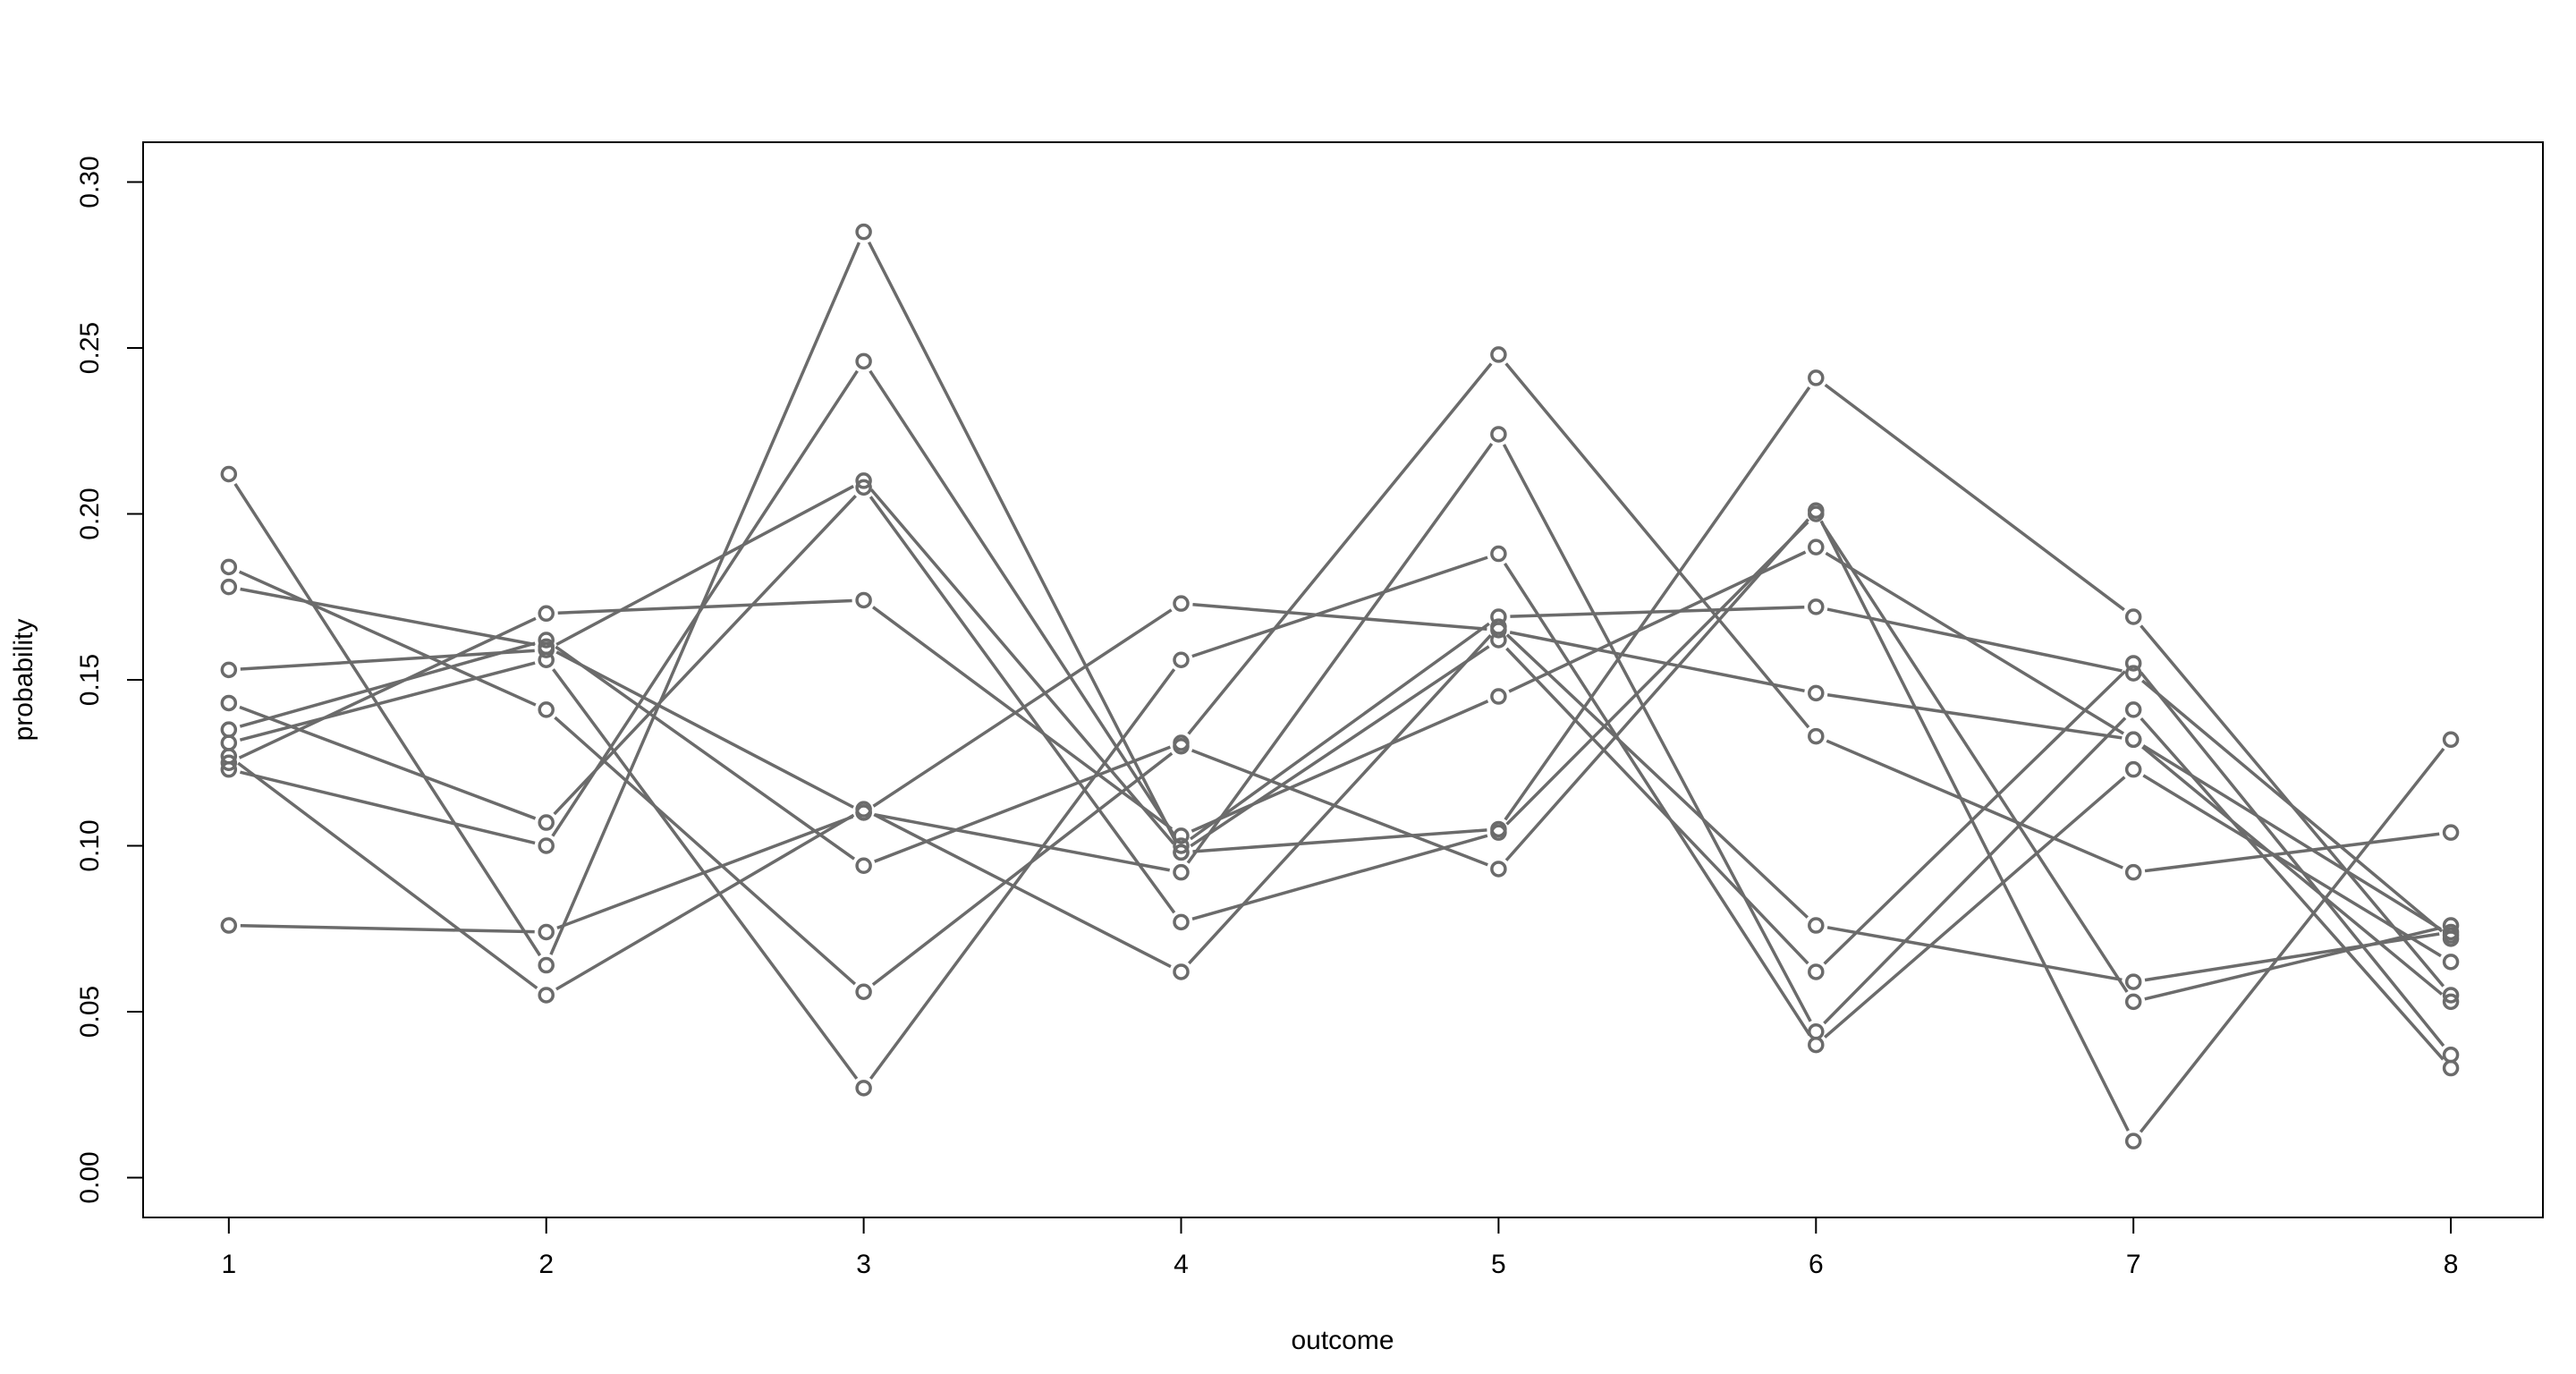 This screenshot has width=2576, height=1374. What do you see at coordinates (863, 1264) in the screenshot?
I see `x-tick-label: 3` at bounding box center [863, 1264].